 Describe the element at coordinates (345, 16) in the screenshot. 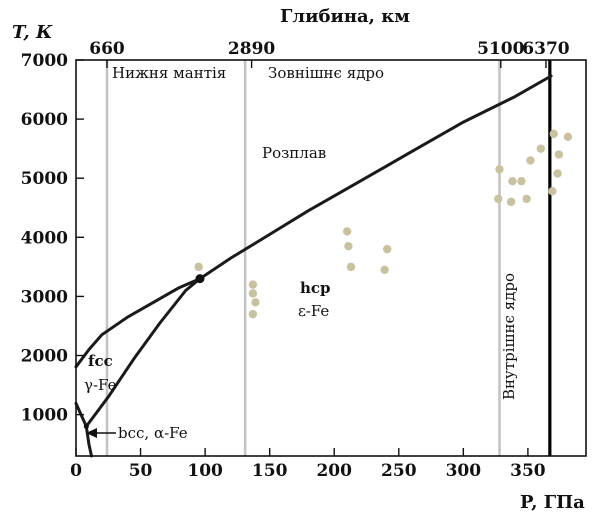

I see `top-axis-title: Глибина, км` at that location.